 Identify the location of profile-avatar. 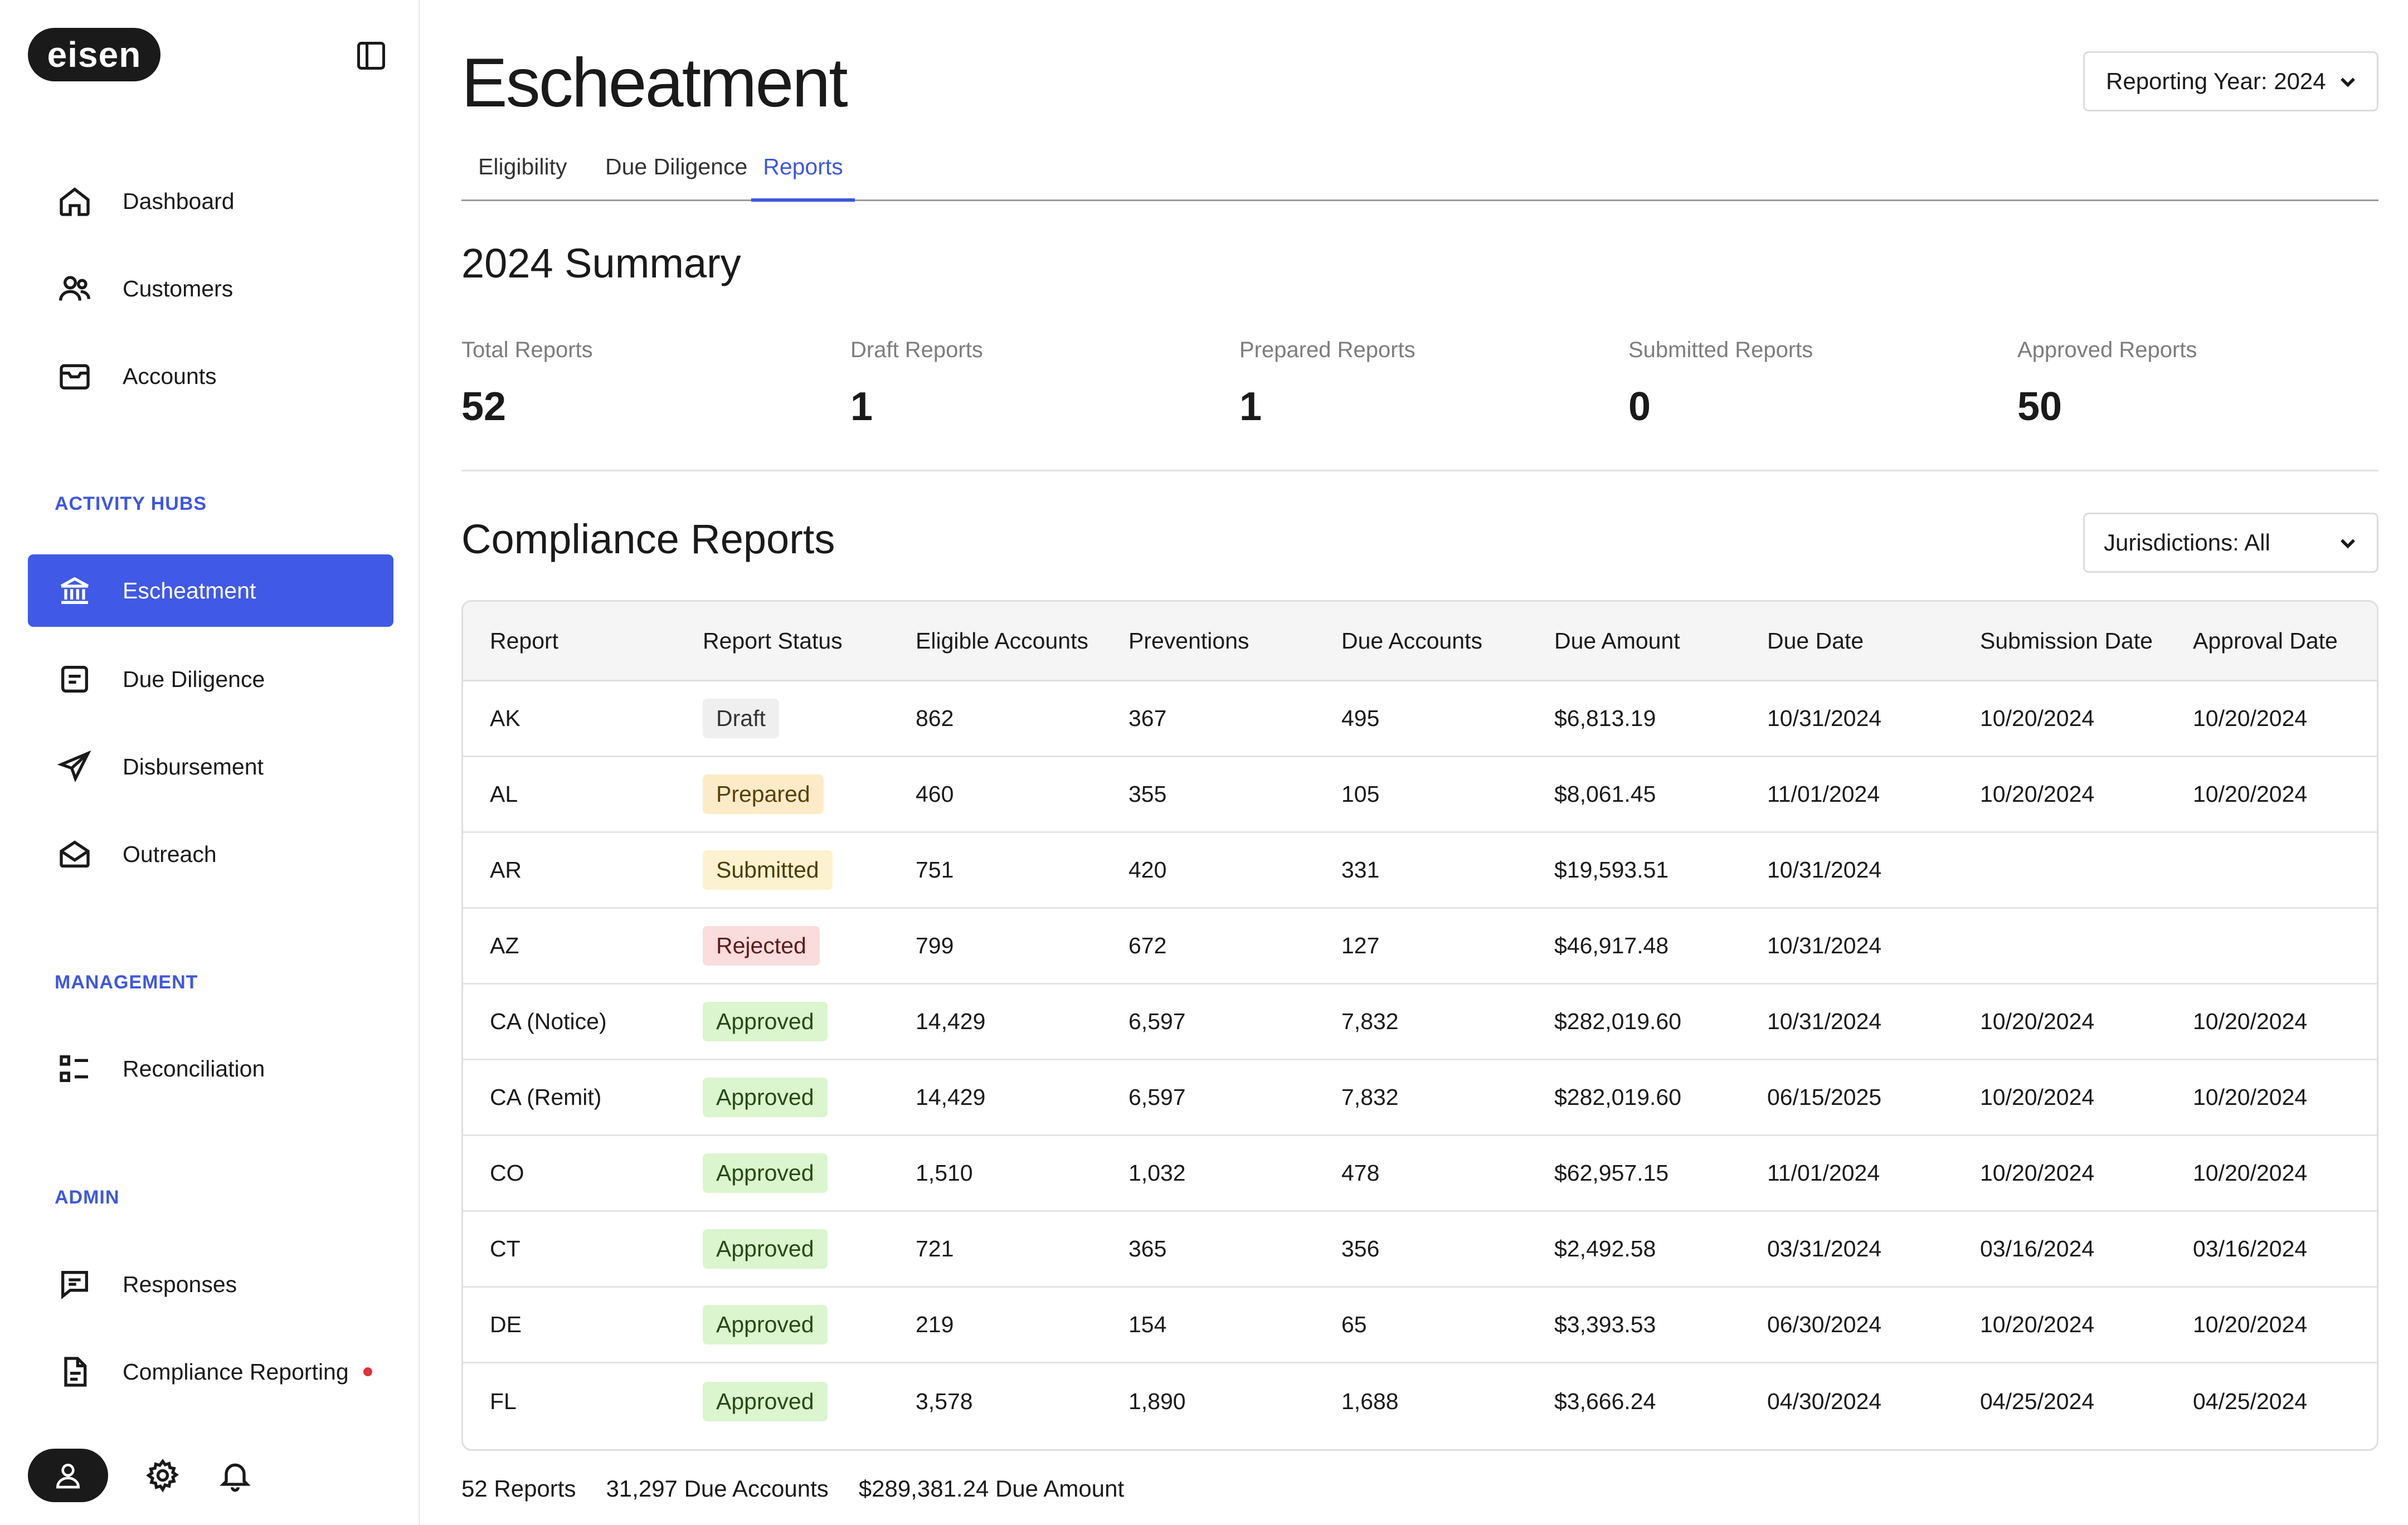
(68, 1475).